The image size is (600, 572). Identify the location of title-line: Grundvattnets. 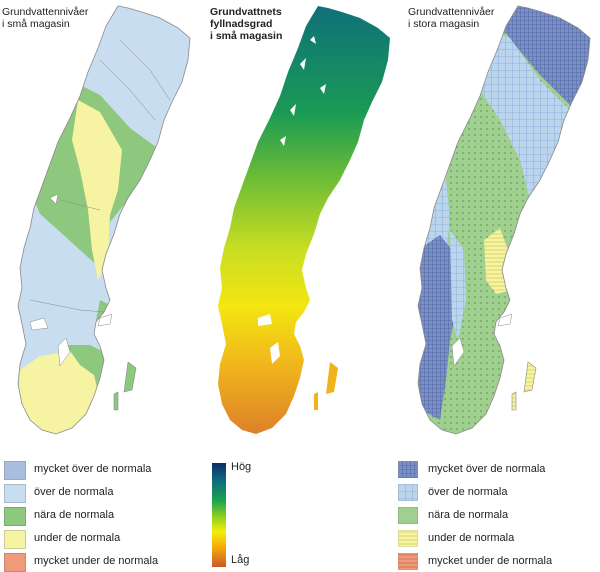
(246, 12).